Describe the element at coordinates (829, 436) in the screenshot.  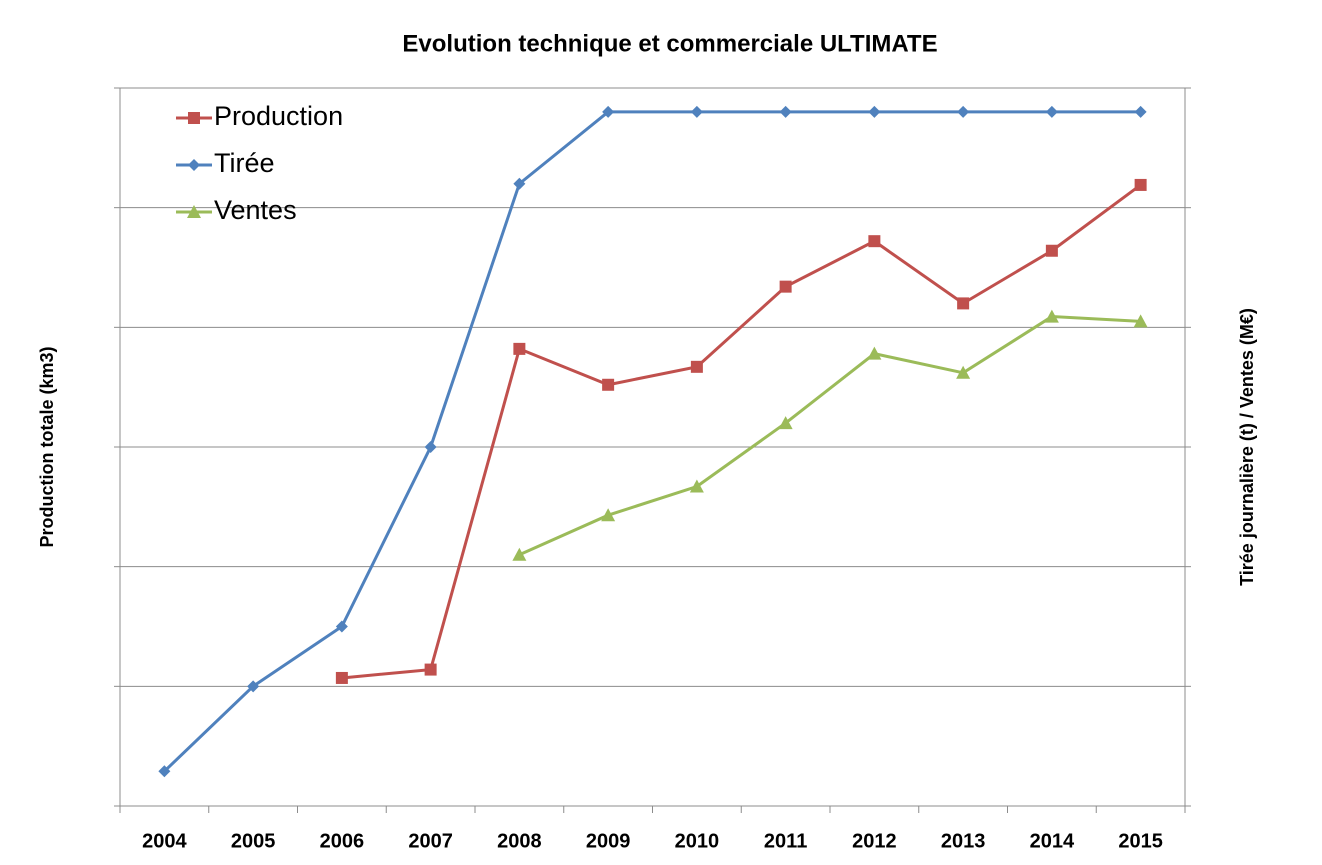
I see `series-line` at that location.